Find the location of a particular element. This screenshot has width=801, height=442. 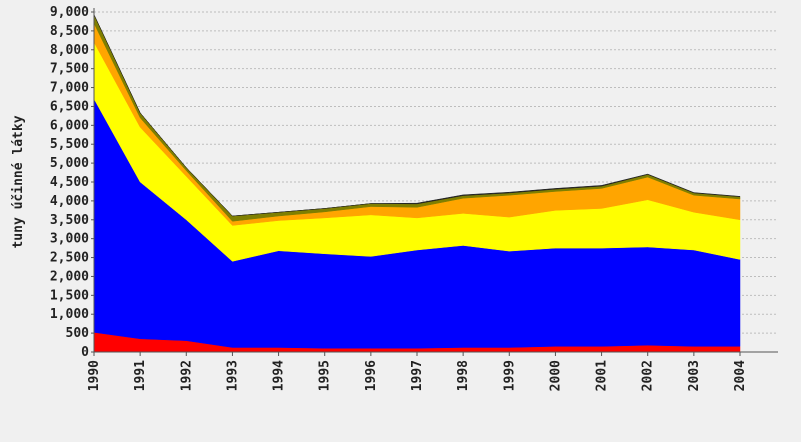

y-tick-label-0: 0 is located at coordinates (85, 352).